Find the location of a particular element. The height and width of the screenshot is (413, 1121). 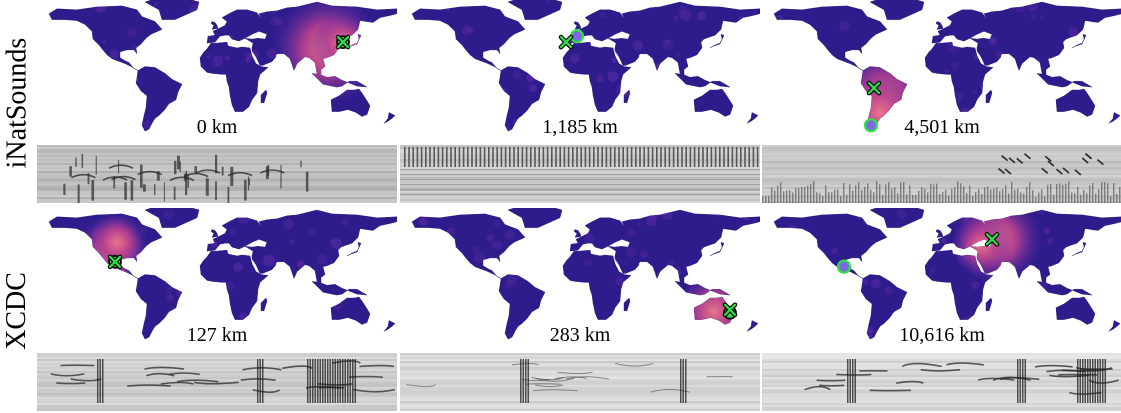

row-label-inatsounds: iNatSounds is located at coordinates (17, 102).